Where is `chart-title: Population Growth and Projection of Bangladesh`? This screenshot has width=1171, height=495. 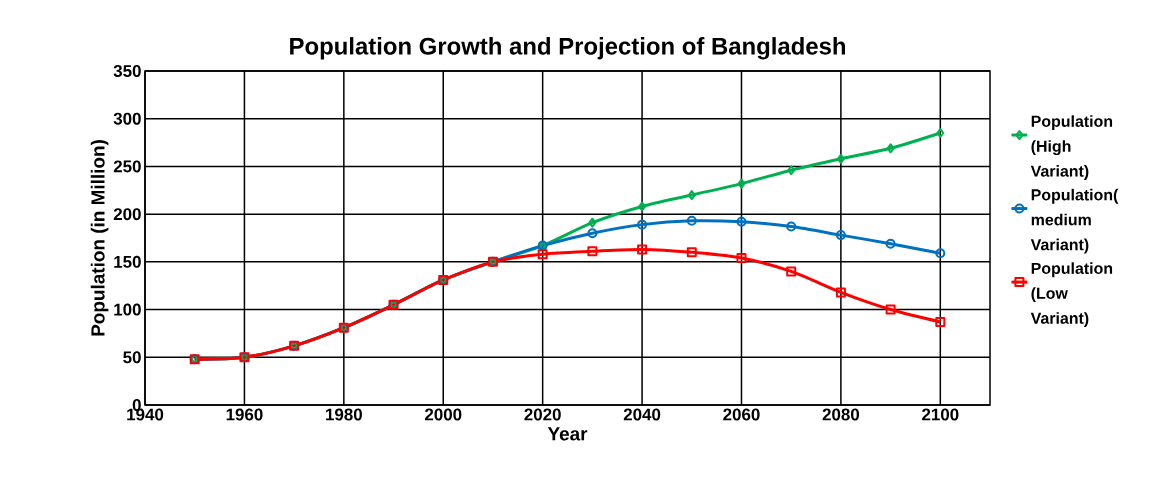
chart-title: Population Growth and Projection of Bangladesh is located at coordinates (568, 48).